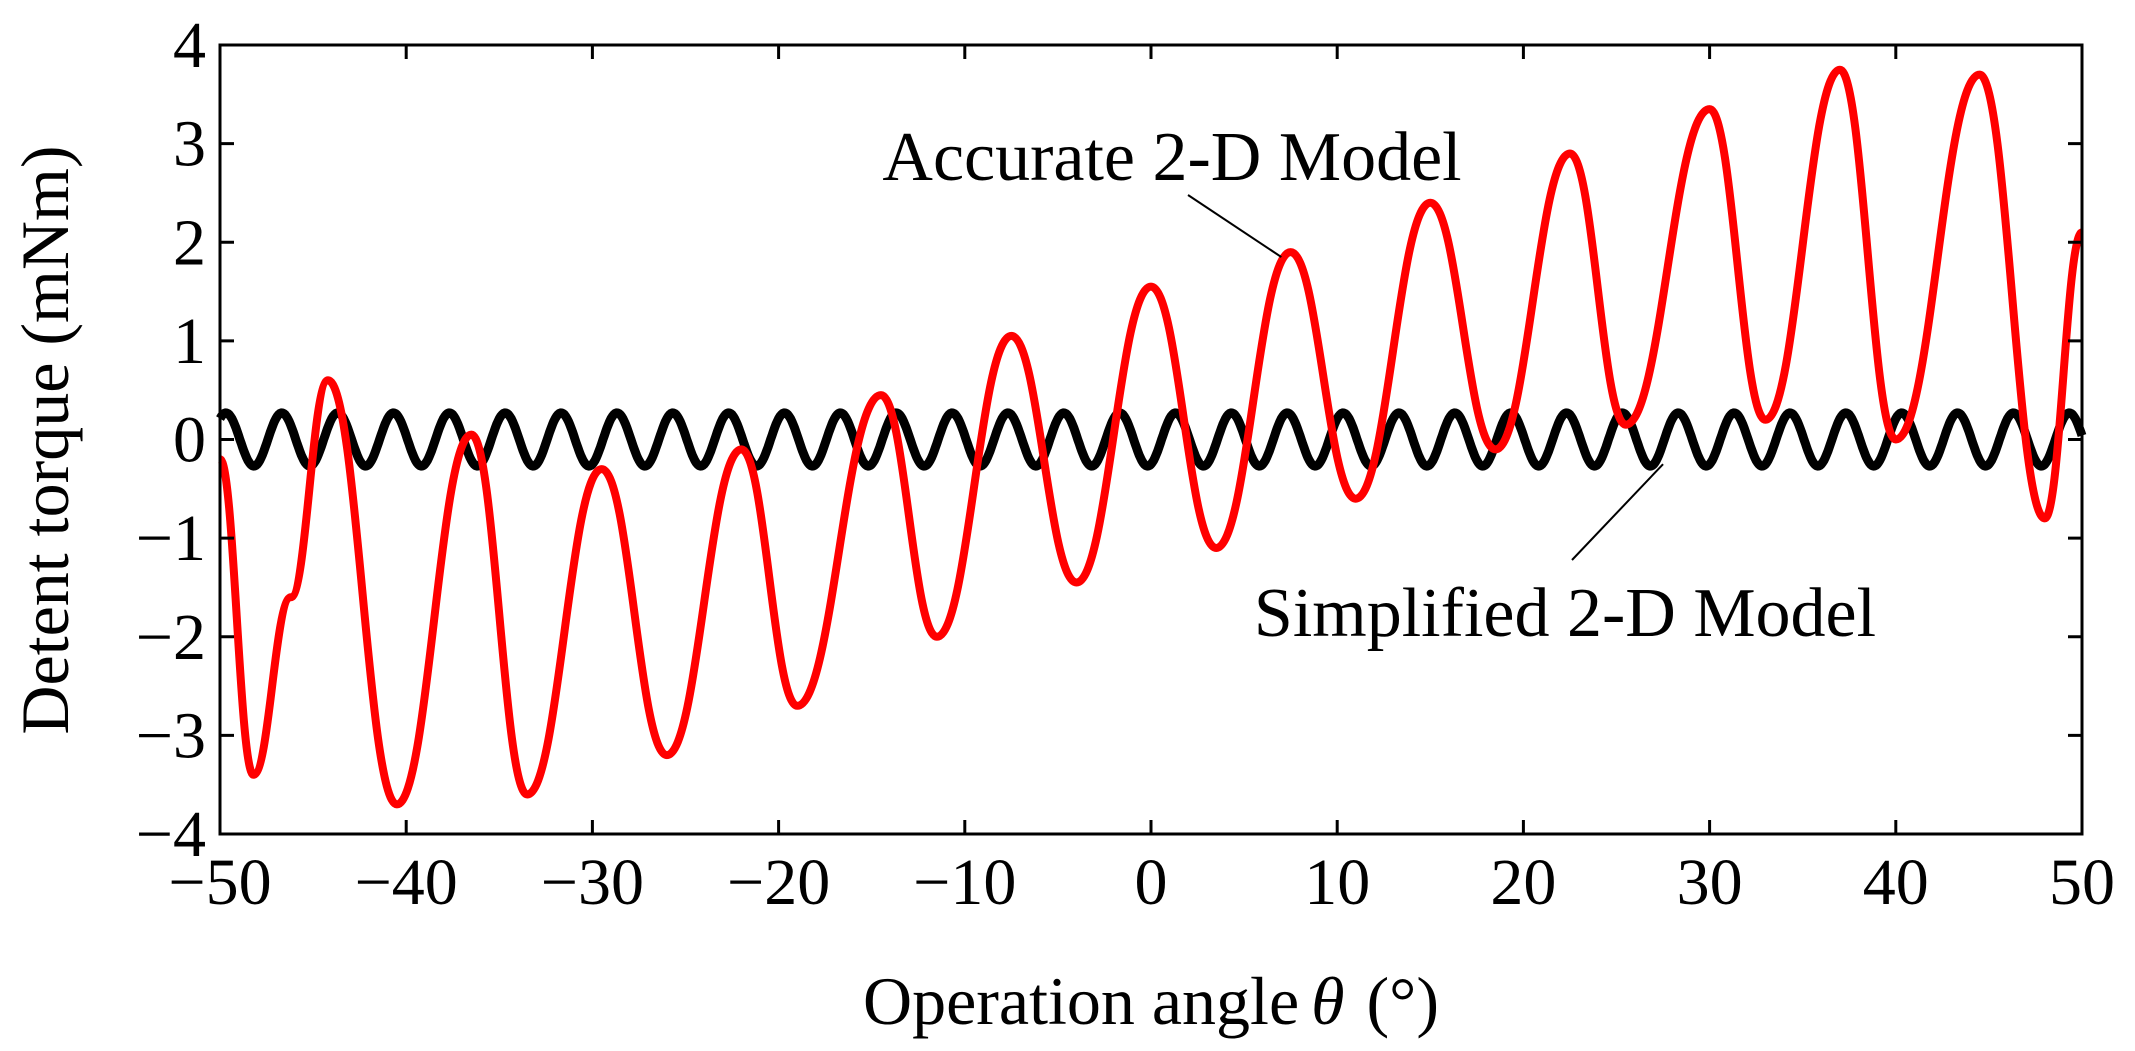 The image size is (2135, 1051). Describe the element at coordinates (189, 440) in the screenshot. I see `y-tick-label: 0` at that location.